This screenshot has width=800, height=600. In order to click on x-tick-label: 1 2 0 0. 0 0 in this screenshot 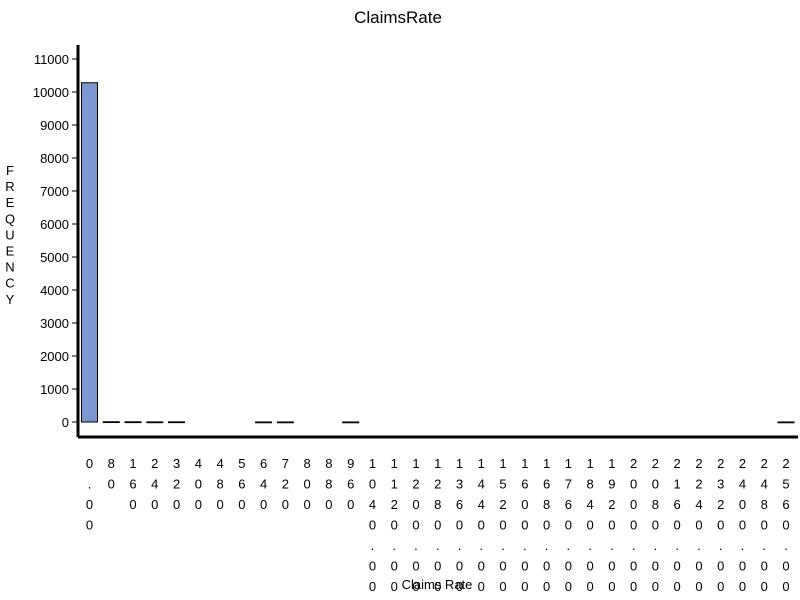, I will do `click(415, 525)`.